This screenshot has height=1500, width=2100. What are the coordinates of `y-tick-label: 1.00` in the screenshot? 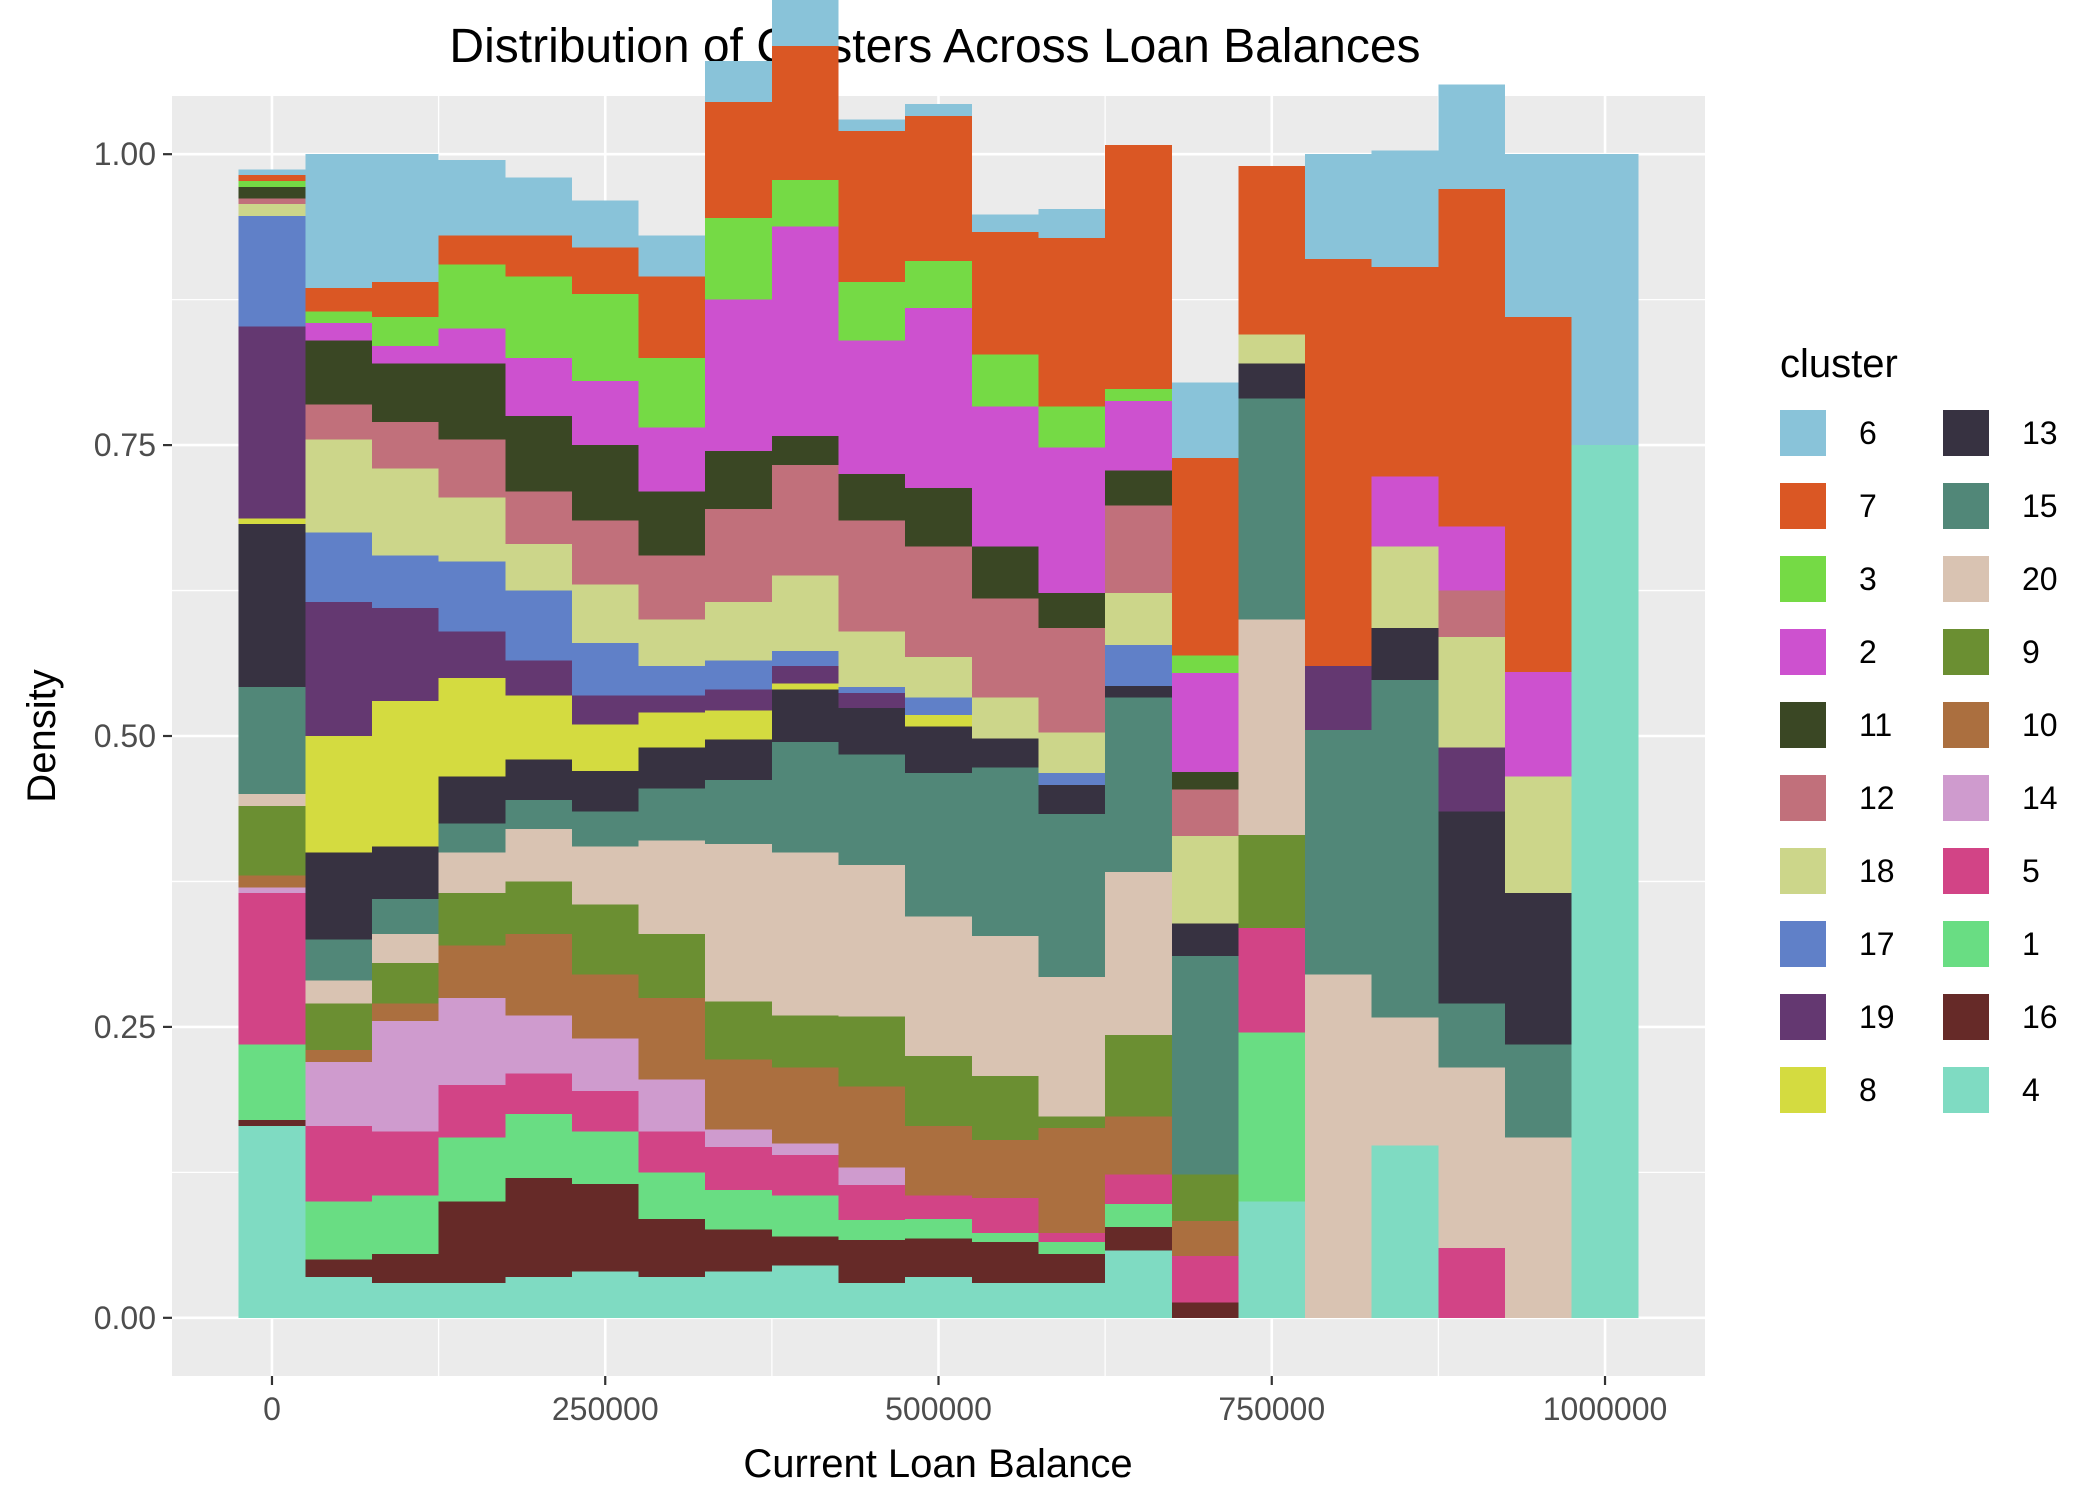 It's located at (125, 154).